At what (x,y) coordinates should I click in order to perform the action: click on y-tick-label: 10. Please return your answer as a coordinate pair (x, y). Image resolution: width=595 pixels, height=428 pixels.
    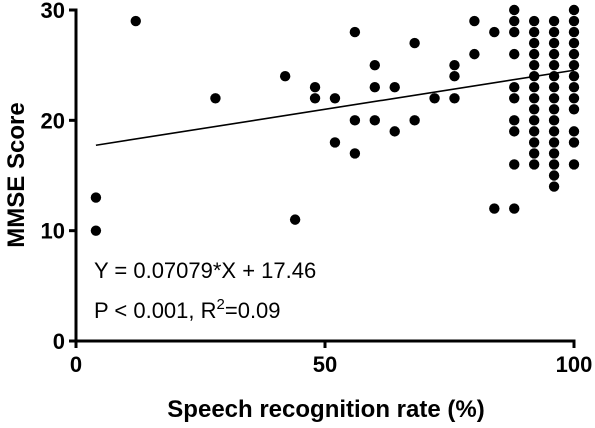
    Looking at the image, I should click on (53, 231).